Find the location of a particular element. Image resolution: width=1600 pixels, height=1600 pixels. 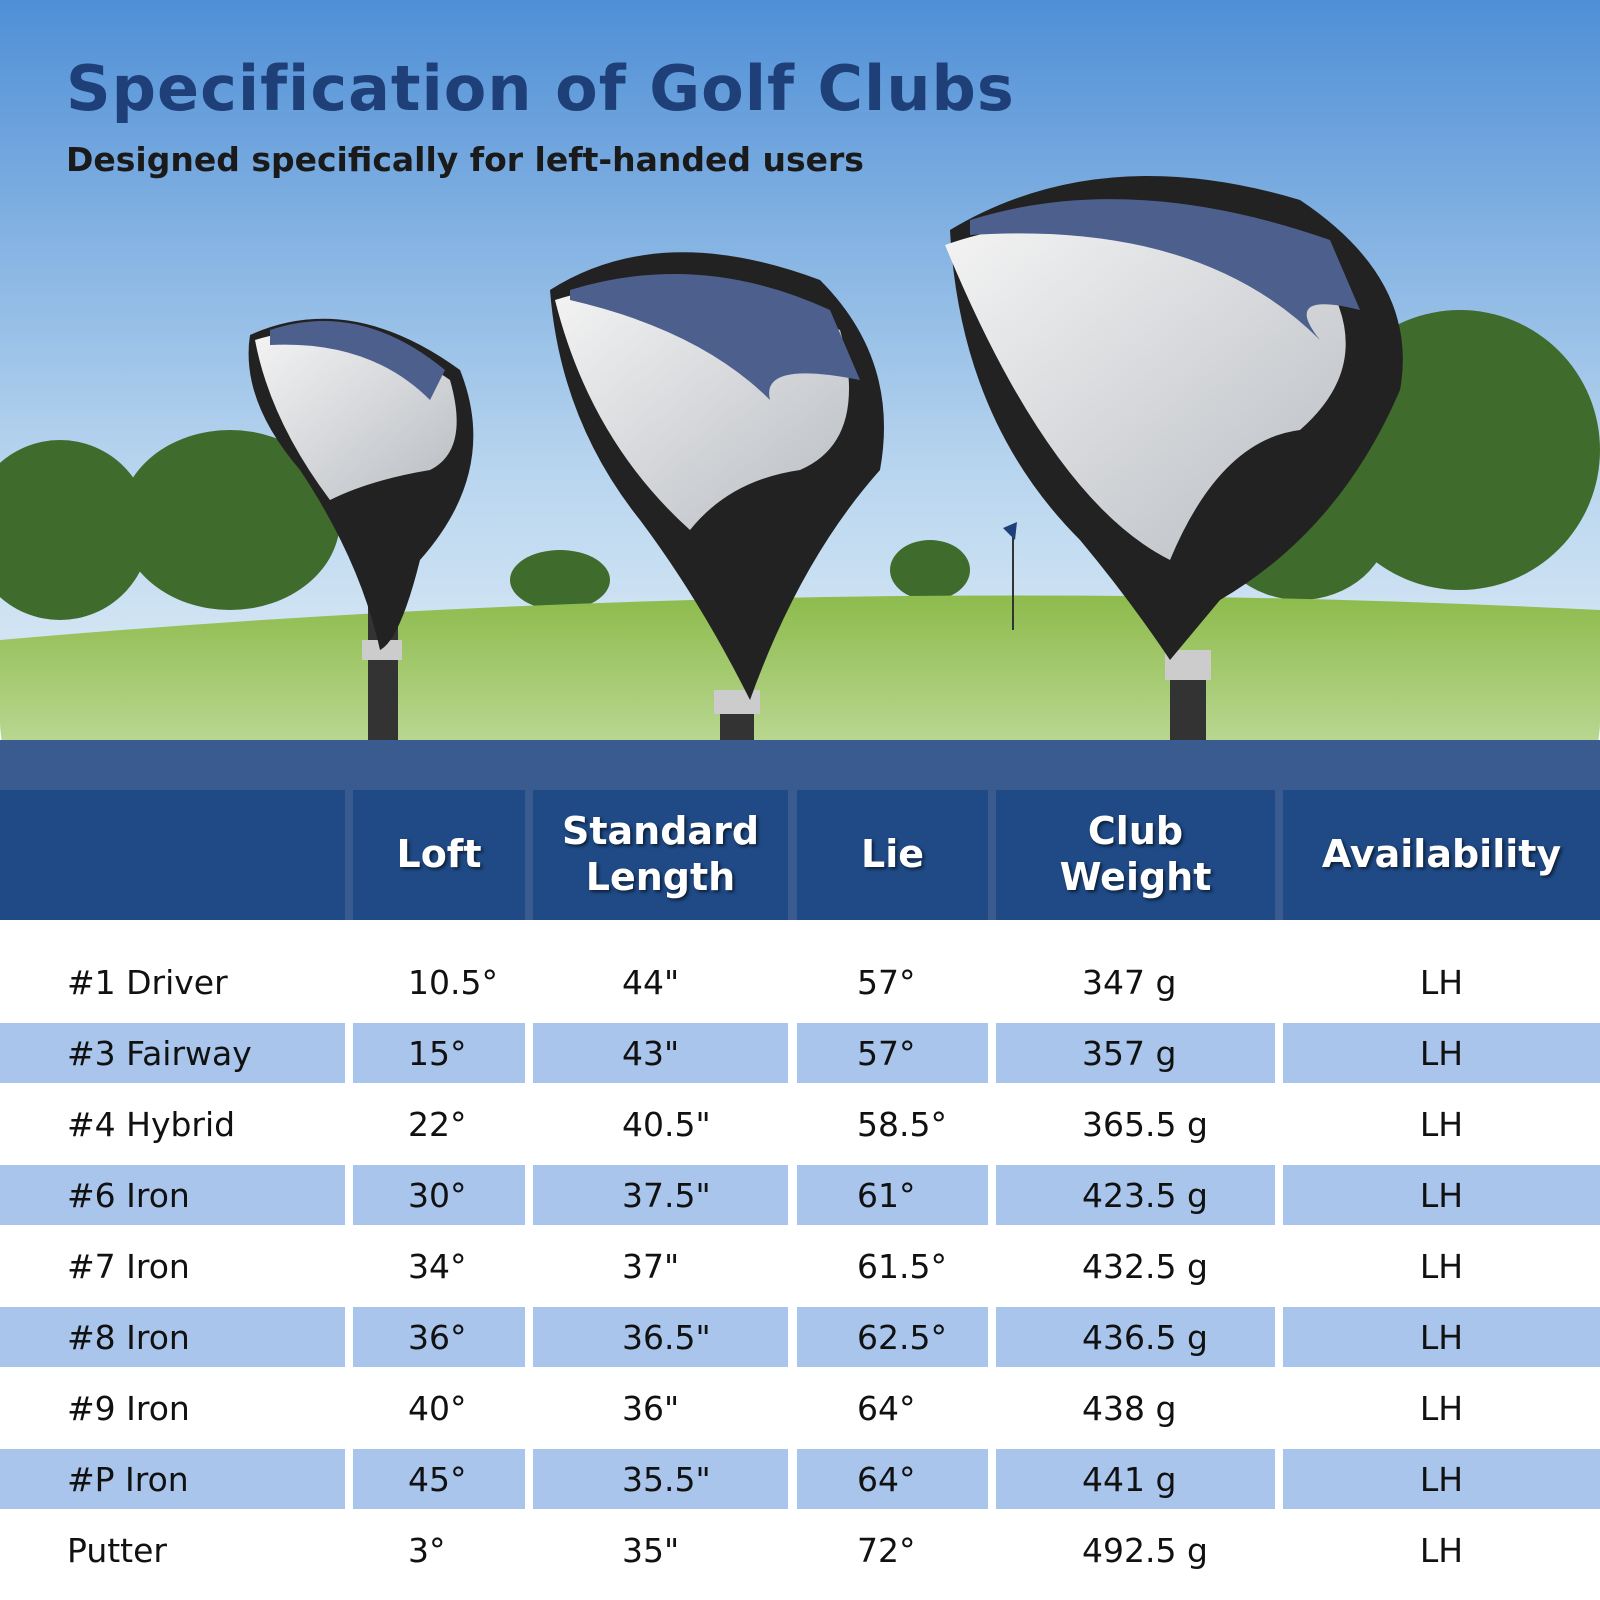

table-cell: 37" is located at coordinates (651, 1266).